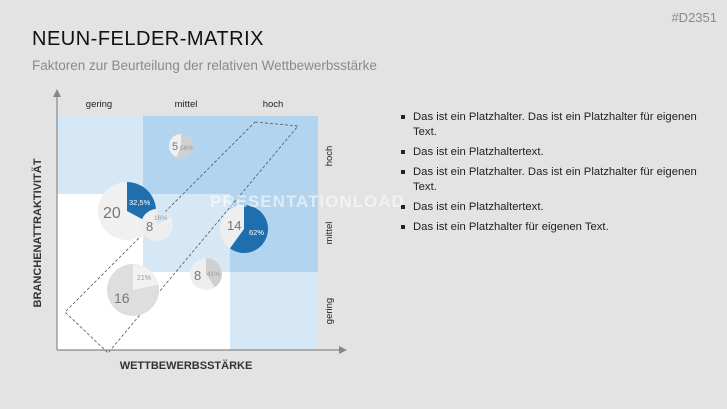 The width and height of the screenshot is (727, 409). What do you see at coordinates (122, 298) in the screenshot?
I see `bubble-16-value: 16` at bounding box center [122, 298].